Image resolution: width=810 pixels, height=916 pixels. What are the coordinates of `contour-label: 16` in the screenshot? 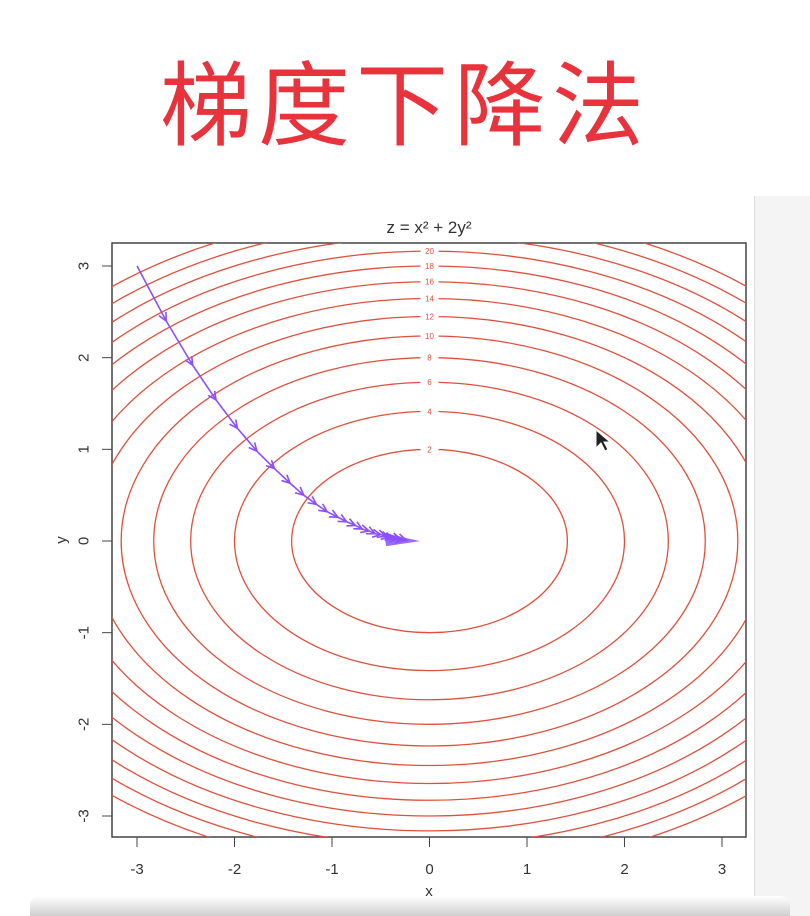 It's located at (429, 282).